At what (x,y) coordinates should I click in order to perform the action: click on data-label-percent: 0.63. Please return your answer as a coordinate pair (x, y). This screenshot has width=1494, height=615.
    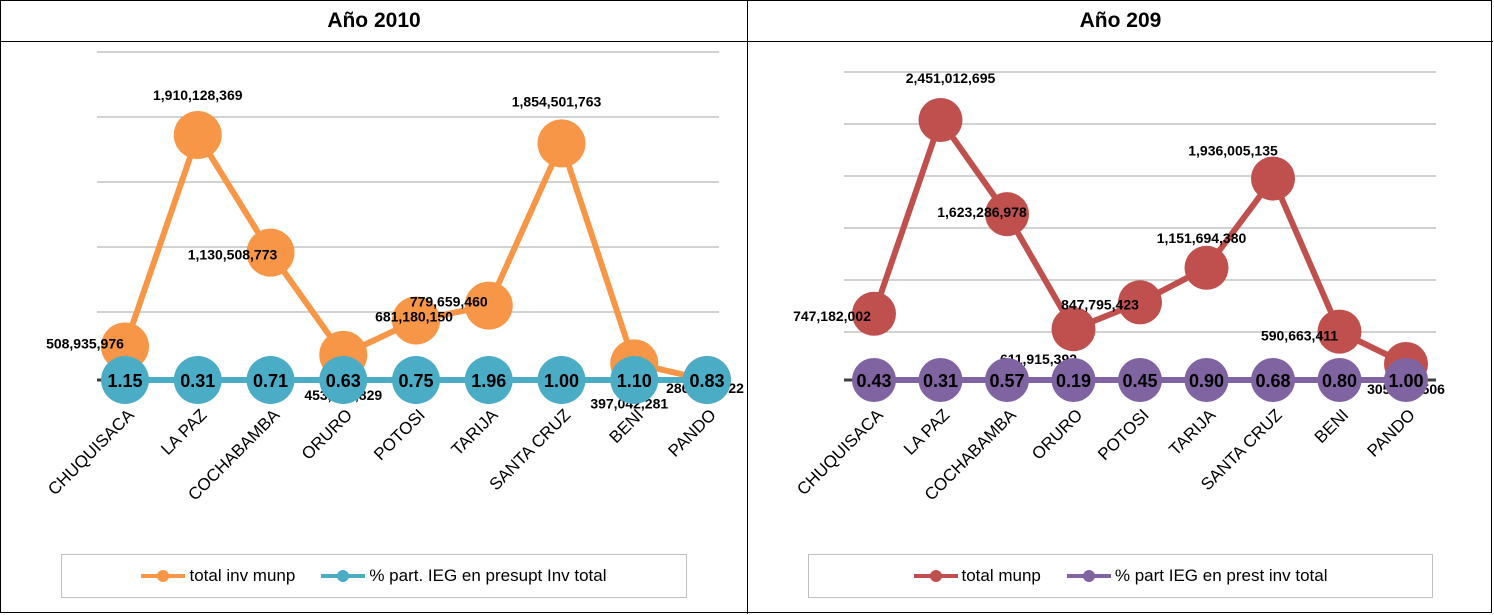
    Looking at the image, I should click on (343, 381).